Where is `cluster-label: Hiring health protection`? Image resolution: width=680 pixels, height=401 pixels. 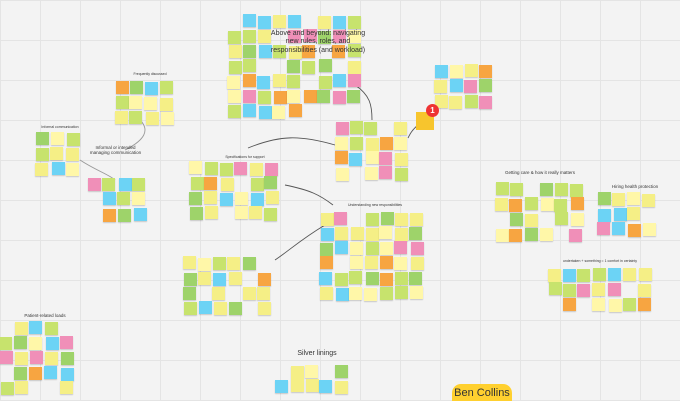
cluster-label: Hiring health protection is located at coordinates (635, 186).